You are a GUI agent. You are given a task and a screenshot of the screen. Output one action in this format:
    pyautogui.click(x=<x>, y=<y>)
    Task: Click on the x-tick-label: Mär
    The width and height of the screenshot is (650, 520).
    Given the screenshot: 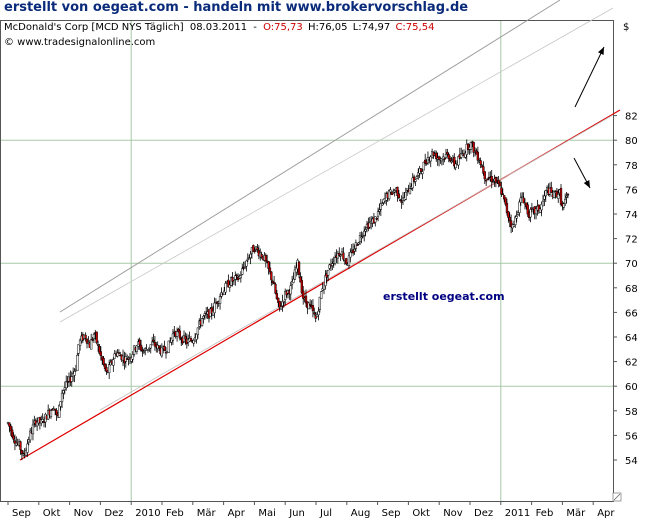 What is the action you would take?
    pyautogui.click(x=576, y=513)
    